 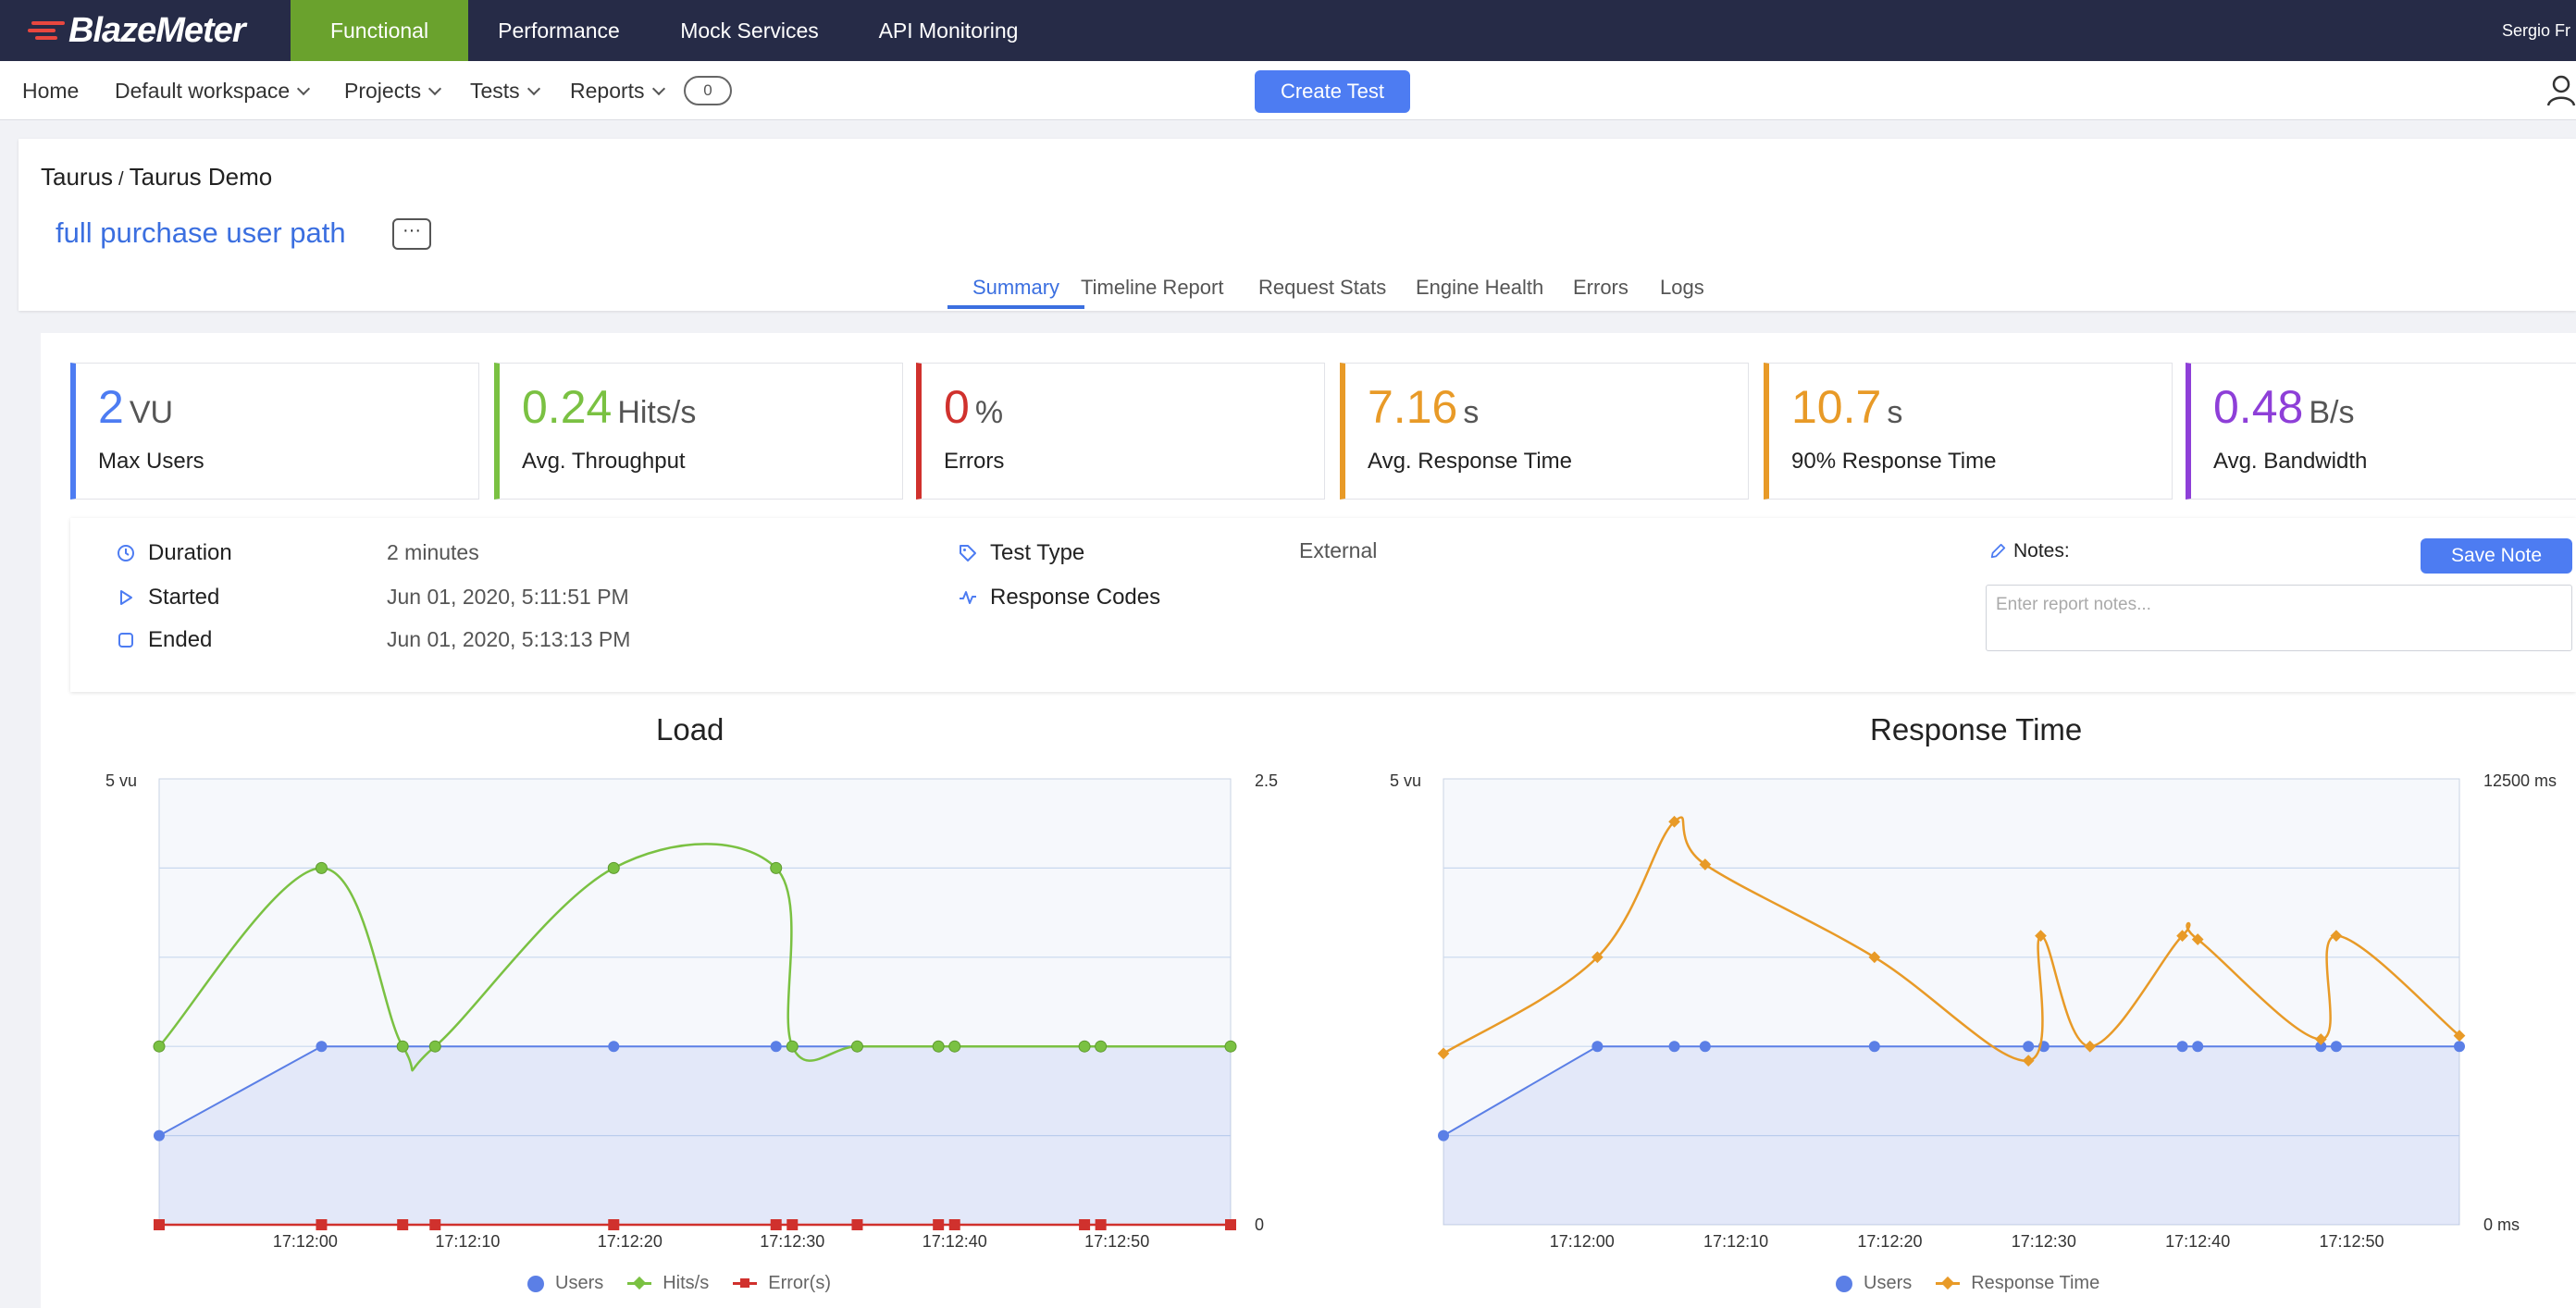 I want to click on top-tab-mock-services: Mock Services, so click(x=749, y=31).